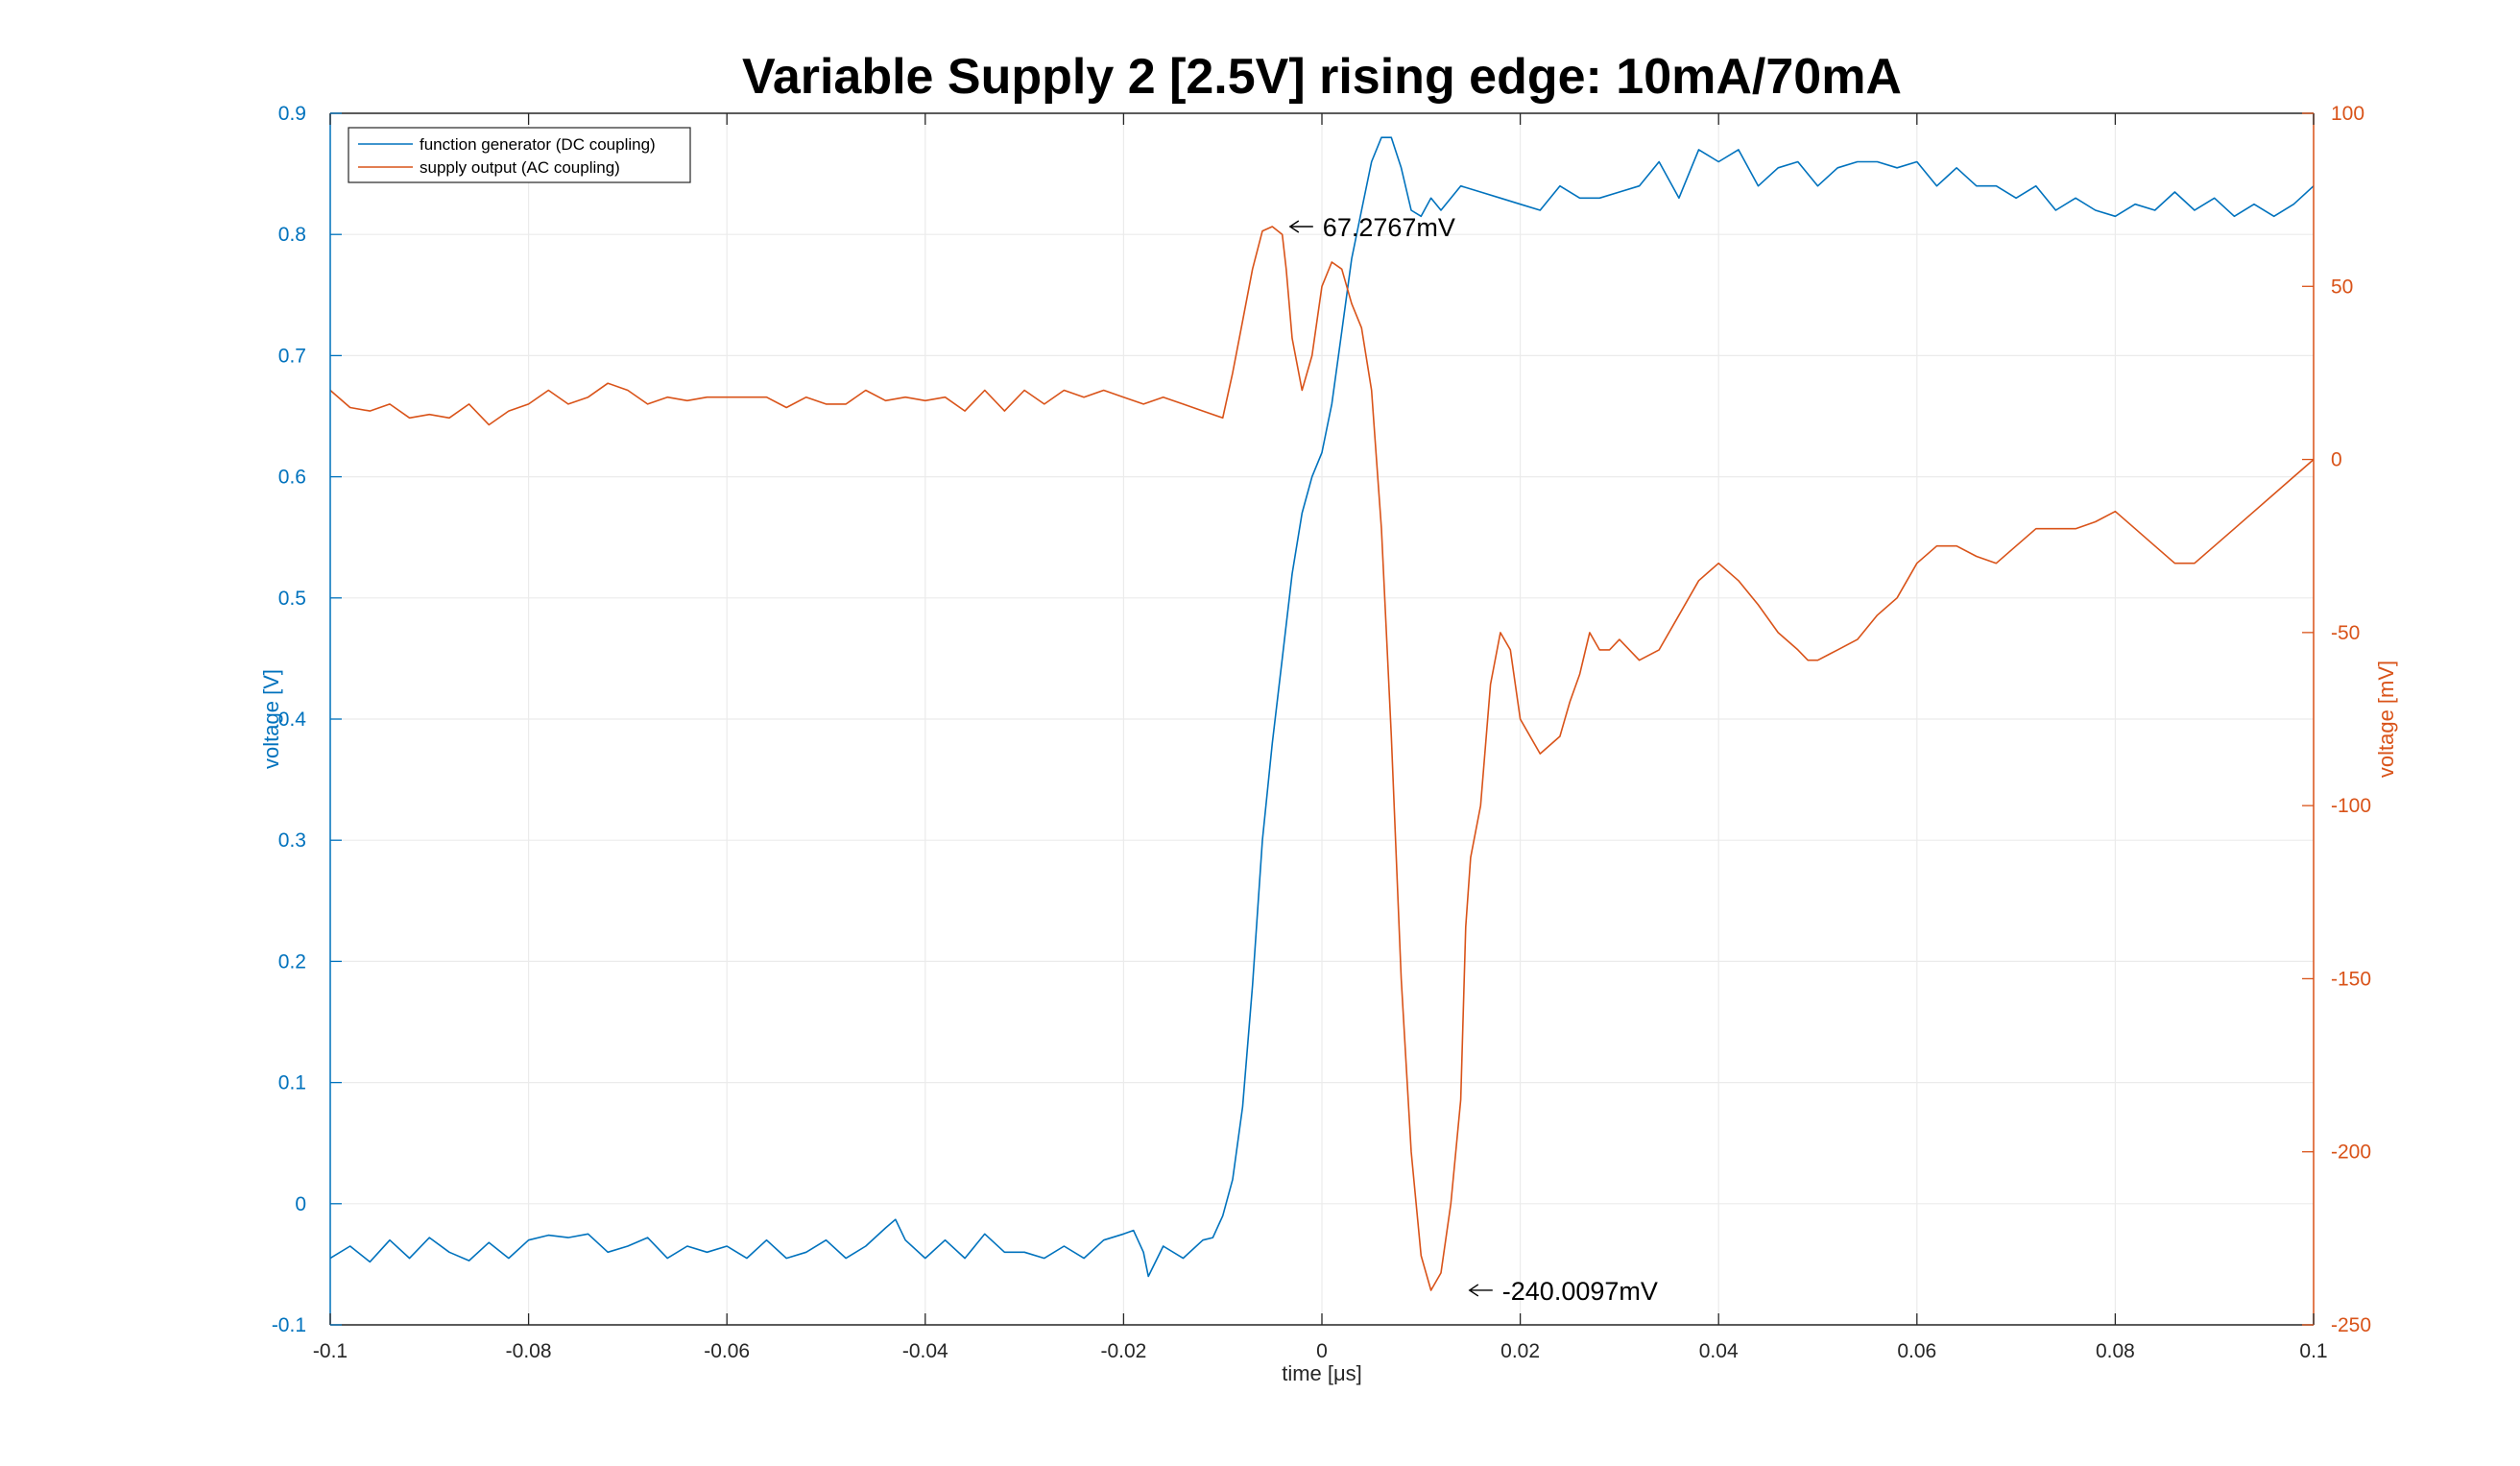 Image resolution: width=2520 pixels, height=1466 pixels. Describe the element at coordinates (1520, 1351) in the screenshot. I see `x-tick-label-6: 0.02` at that location.